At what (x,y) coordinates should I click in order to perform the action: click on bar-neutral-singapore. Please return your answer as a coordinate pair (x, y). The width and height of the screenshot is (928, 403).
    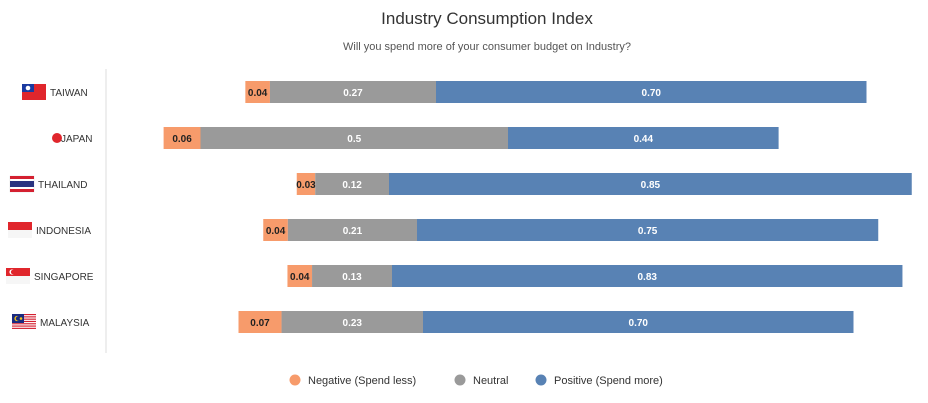
    Looking at the image, I should click on (352, 276).